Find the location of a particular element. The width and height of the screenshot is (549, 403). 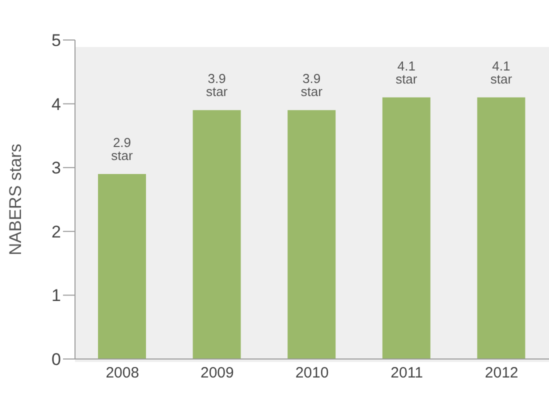

x-tick-label: 2008 is located at coordinates (123, 373).